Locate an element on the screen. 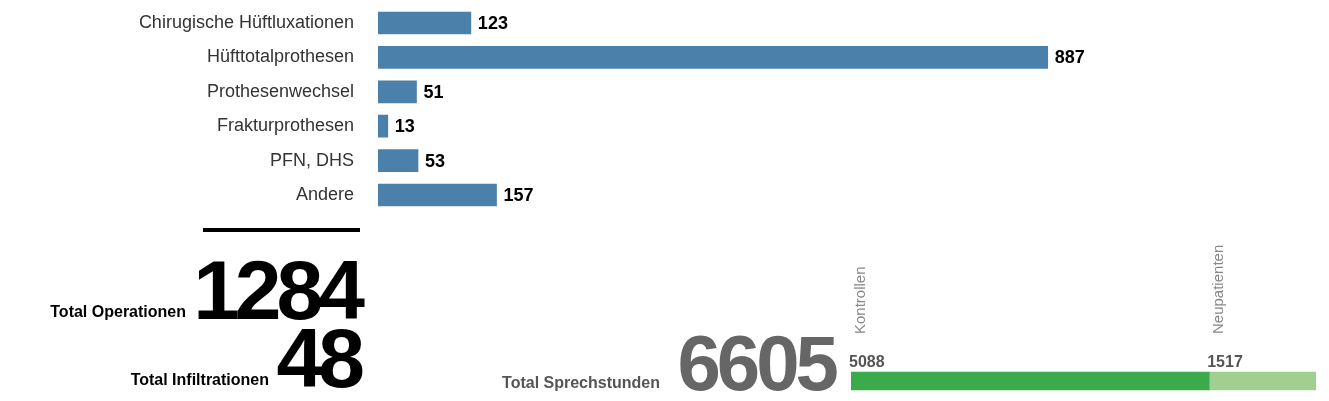  y-tick-label: Prothesenwechsel is located at coordinates (280, 90).